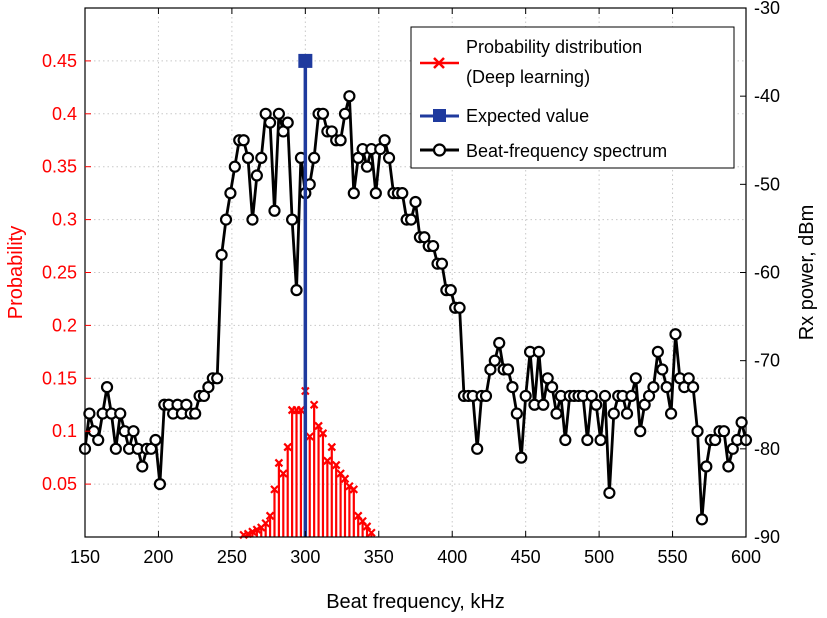  I want to click on x-tick-label: 500, so click(599, 557).